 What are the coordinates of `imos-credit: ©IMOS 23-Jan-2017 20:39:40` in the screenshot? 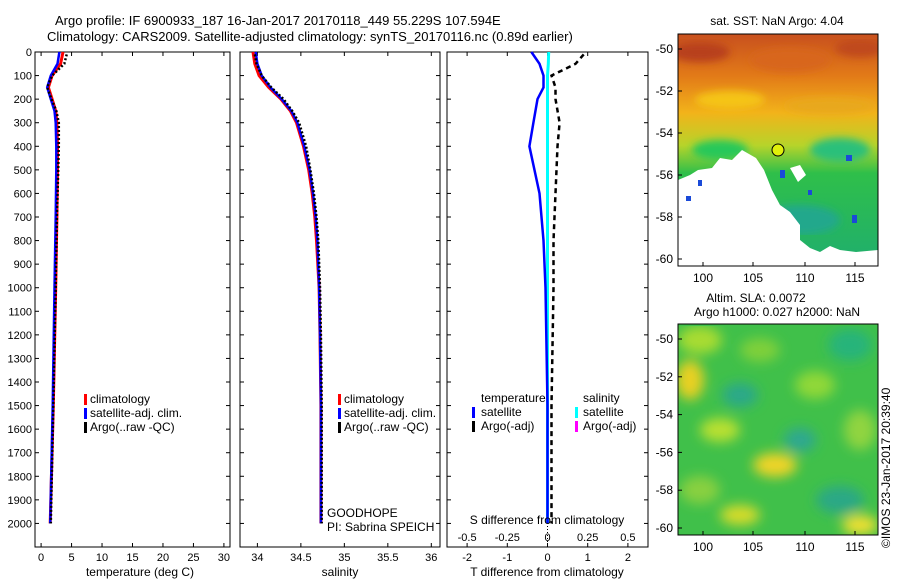 It's located at (886, 467).